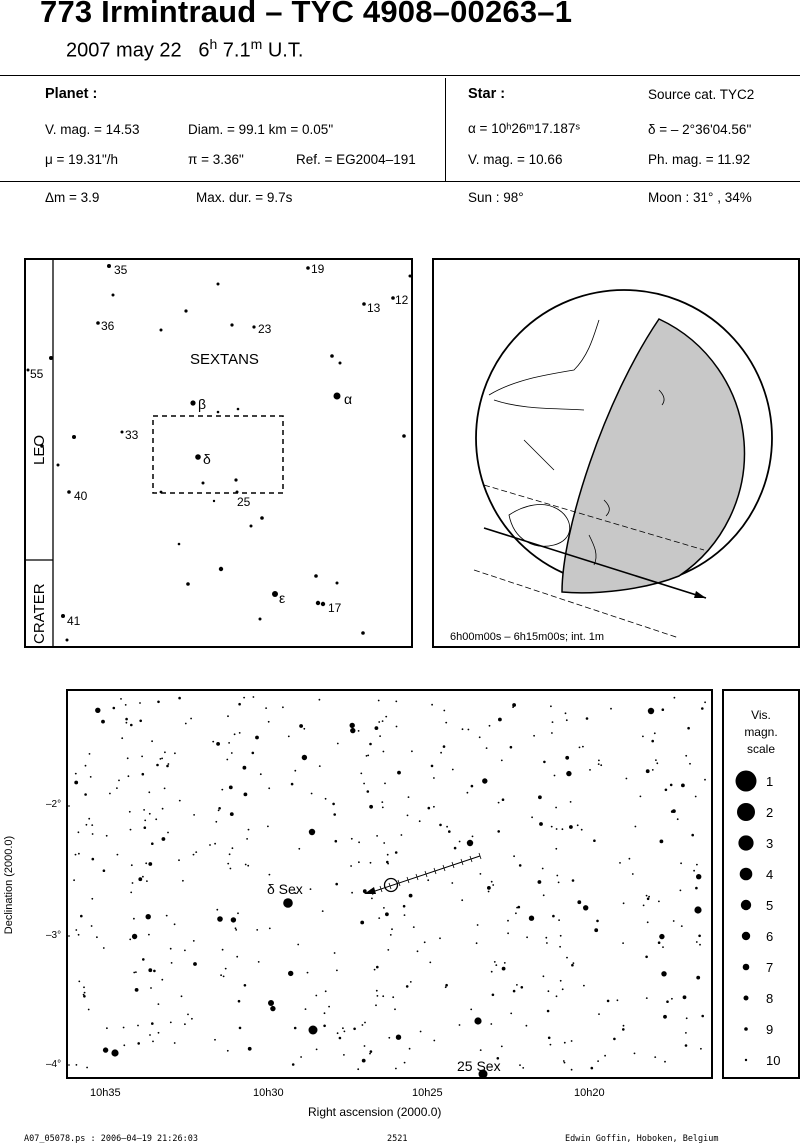  I want to click on star-heading: Star :, so click(487, 94).